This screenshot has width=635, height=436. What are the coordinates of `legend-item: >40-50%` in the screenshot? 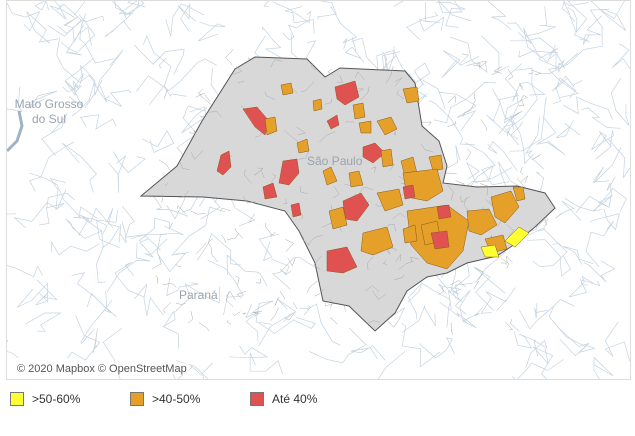 It's located at (190, 399).